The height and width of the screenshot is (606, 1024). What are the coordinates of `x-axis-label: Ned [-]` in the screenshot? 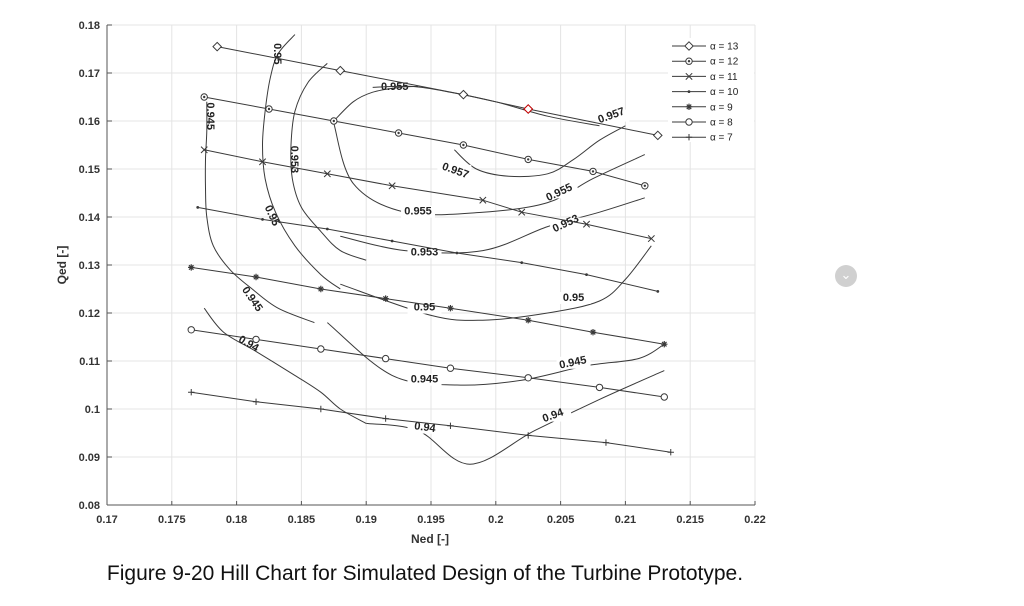 It's located at (430, 539).